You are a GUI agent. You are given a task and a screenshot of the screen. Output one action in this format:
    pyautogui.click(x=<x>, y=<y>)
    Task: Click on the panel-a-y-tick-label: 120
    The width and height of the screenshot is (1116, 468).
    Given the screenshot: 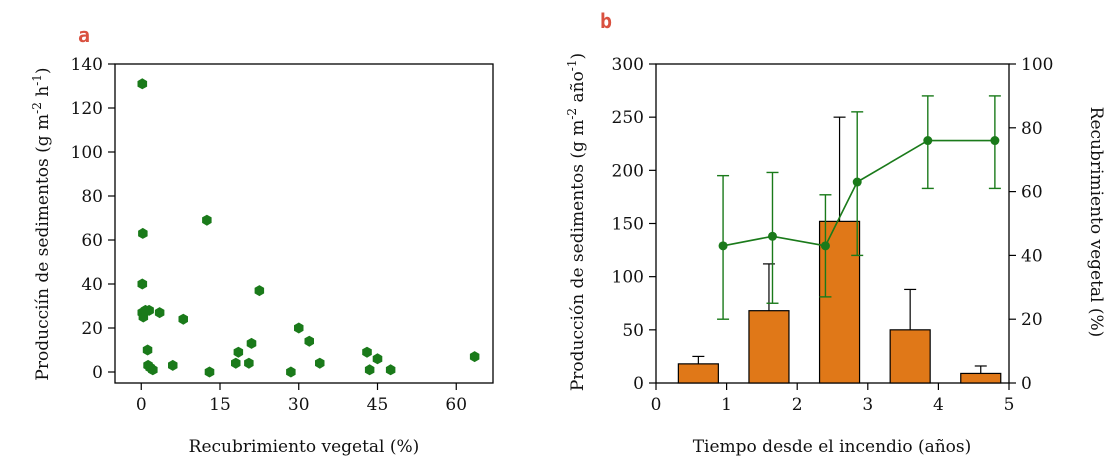 What is the action you would take?
    pyautogui.click(x=87, y=109)
    